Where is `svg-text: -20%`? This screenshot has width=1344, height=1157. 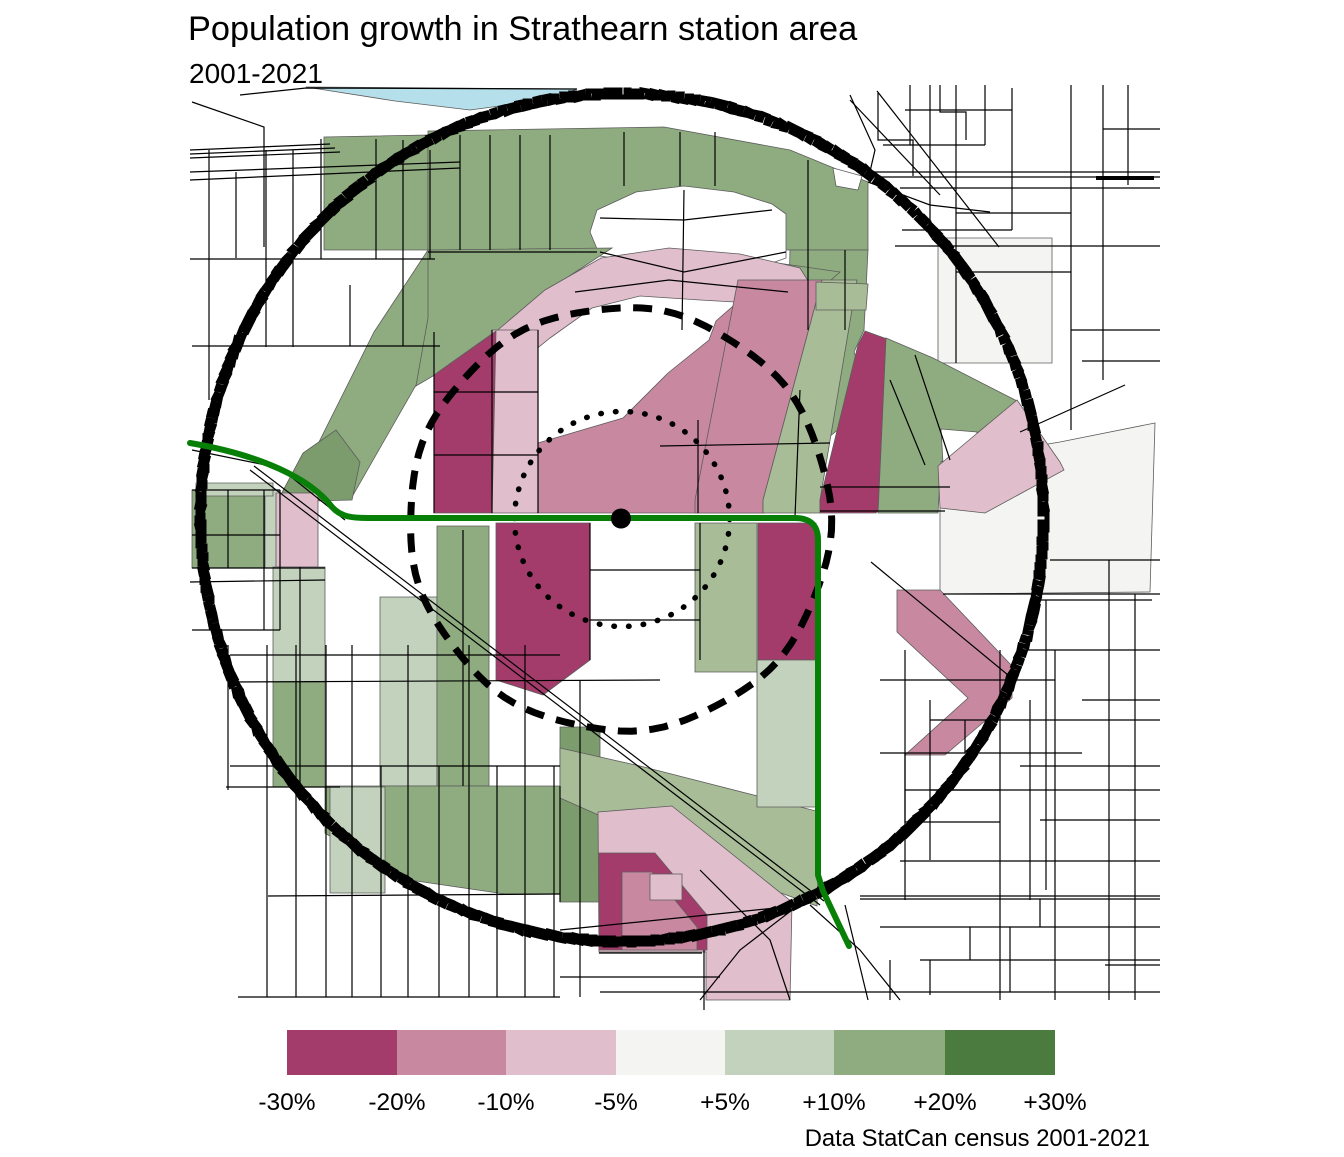 svg-text: -20% is located at coordinates (396, 1102).